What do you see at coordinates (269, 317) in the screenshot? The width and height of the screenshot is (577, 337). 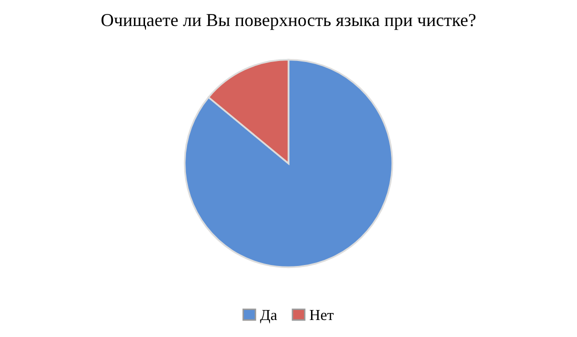 I see `legend-label: Да` at bounding box center [269, 317].